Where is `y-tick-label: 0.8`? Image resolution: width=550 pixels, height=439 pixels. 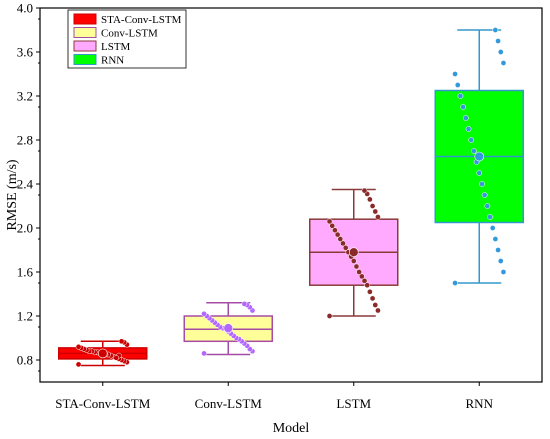 y-tick-label: 0.8 is located at coordinates (25, 360).